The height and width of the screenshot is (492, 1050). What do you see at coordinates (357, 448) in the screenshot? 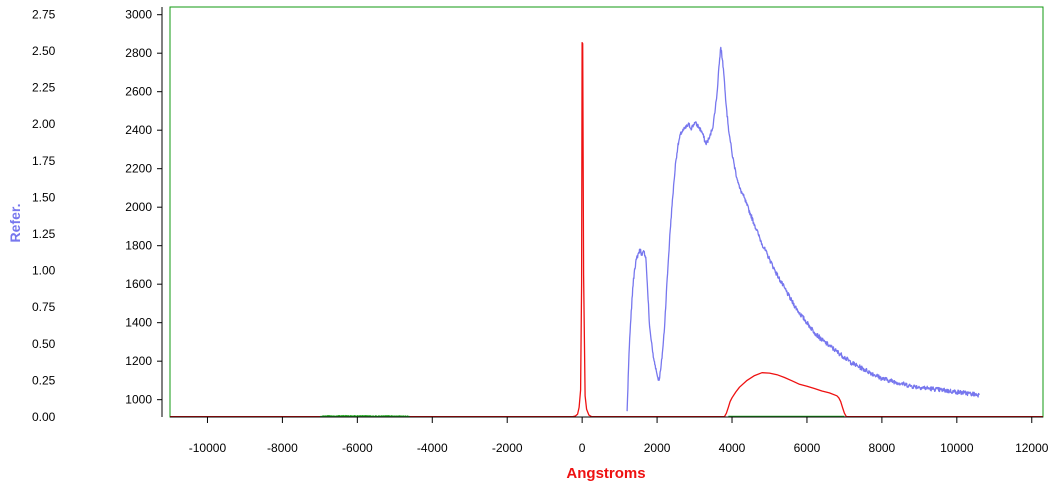
I see `x-tick-label: -6000` at bounding box center [357, 448].